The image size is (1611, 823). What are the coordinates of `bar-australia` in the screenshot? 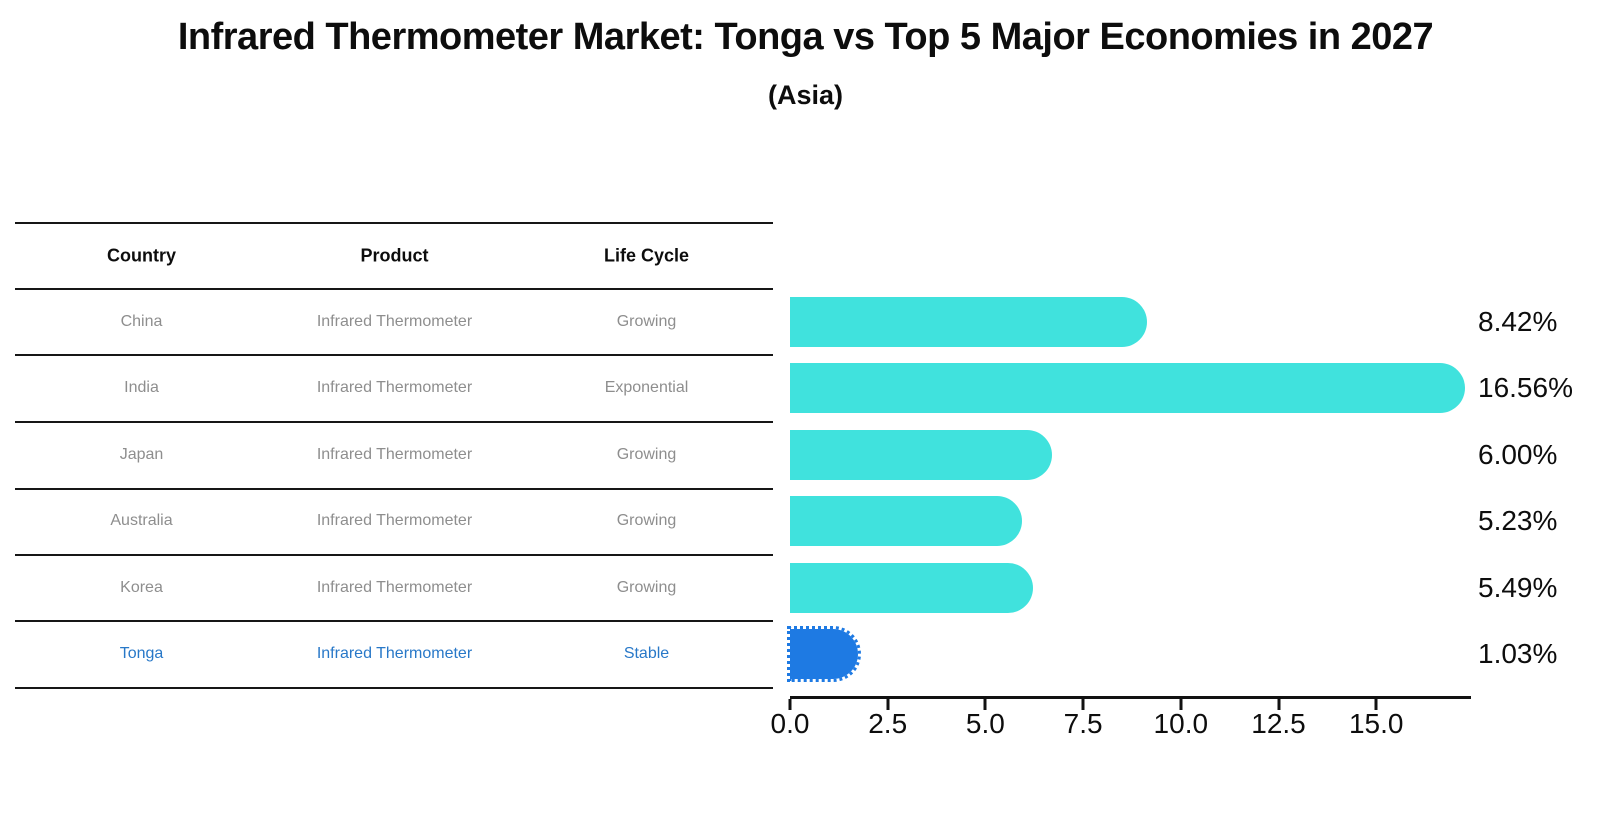 It's located at (906, 521).